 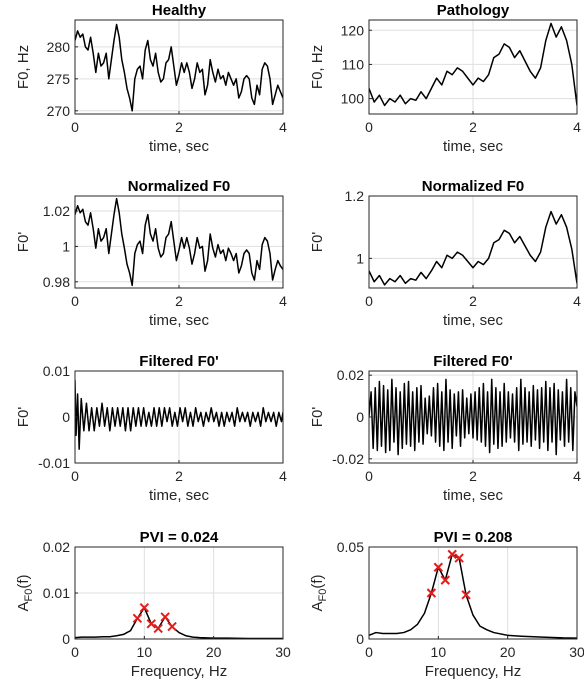 I want to click on y-tick-label: -0.02, so click(x=348, y=459).